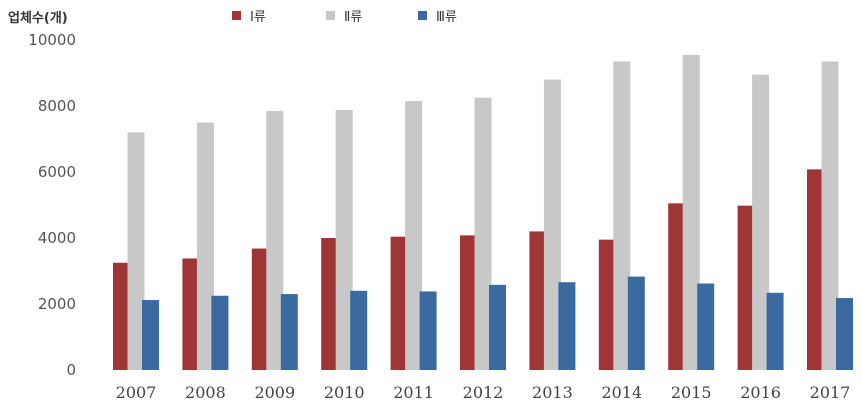 Image resolution: width=862 pixels, height=409 pixels. What do you see at coordinates (258, 17) in the screenshot?
I see `legend-label-series-1: Ⅰ류` at bounding box center [258, 17].